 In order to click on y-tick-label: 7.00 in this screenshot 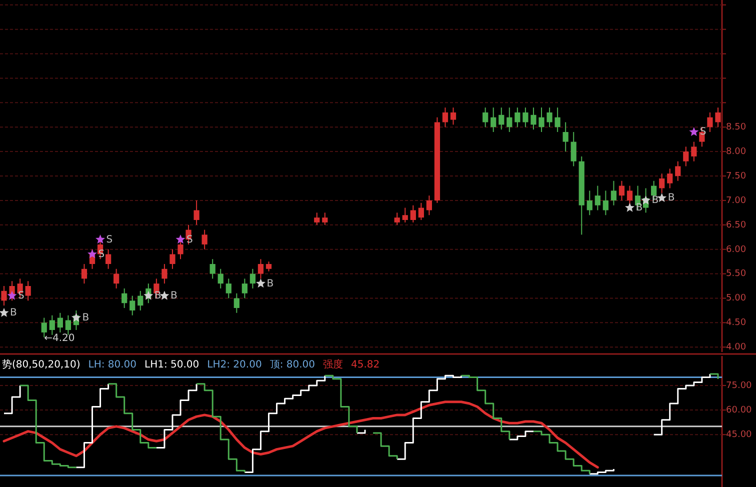, I will do `click(736, 201)`.